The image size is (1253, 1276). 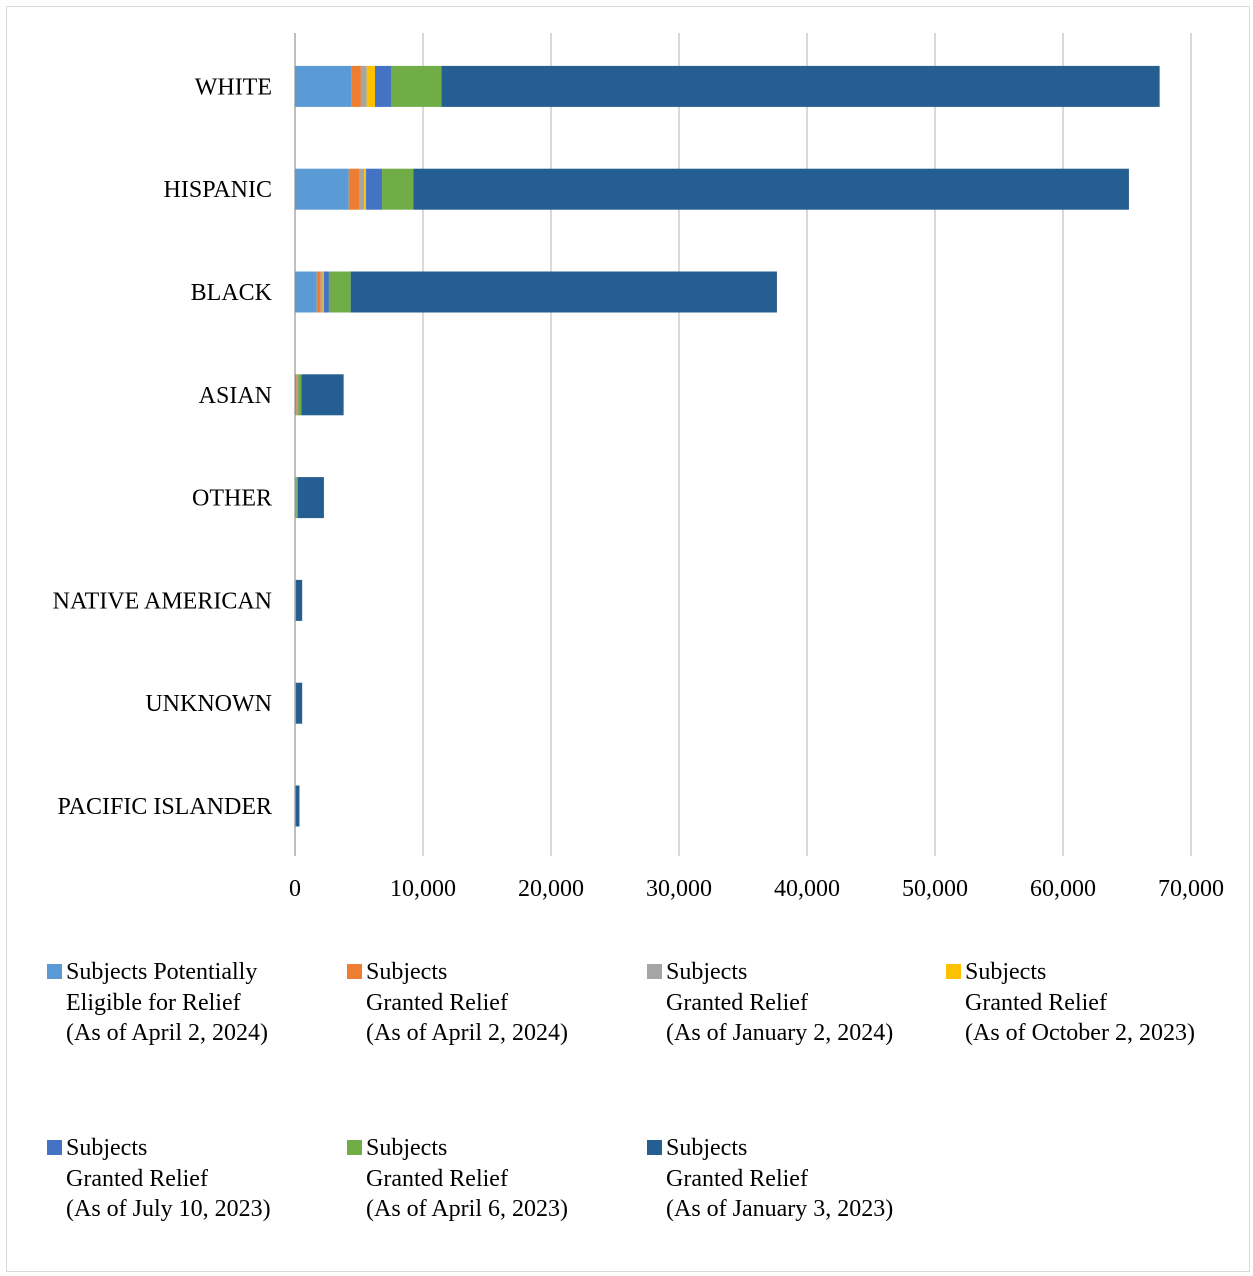 I want to click on category-label: PACIFIC ISLANDER, so click(x=165, y=807).